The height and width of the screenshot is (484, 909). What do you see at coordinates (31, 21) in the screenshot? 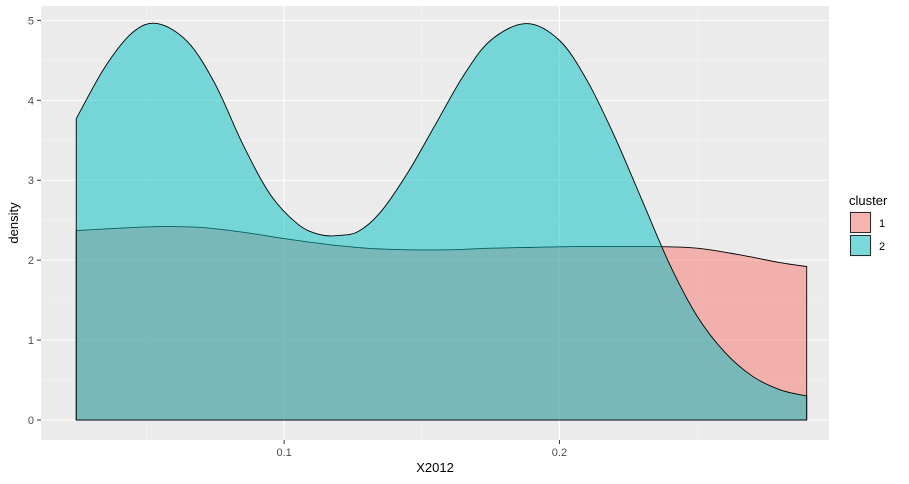
I see `y-tick-label: 5` at bounding box center [31, 21].